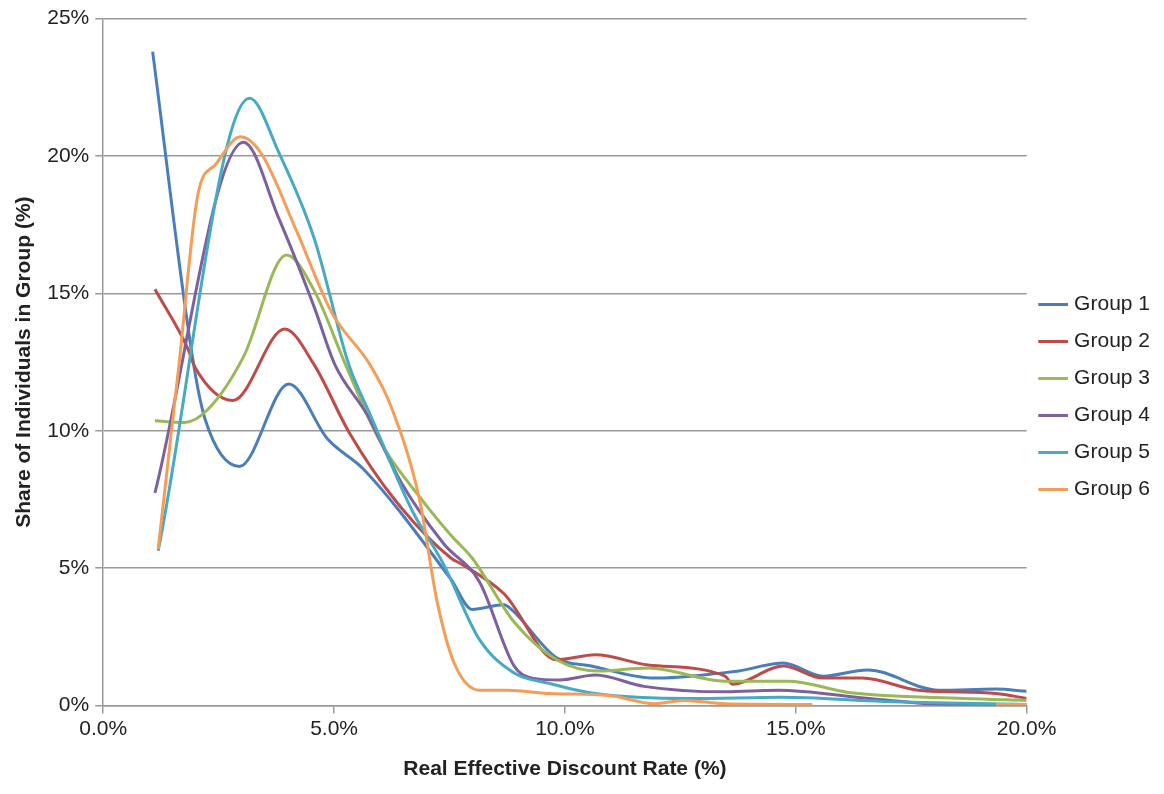 The height and width of the screenshot is (794, 1164). Describe the element at coordinates (565, 768) in the screenshot. I see `x-axis-title: Real Effective Discount Rate (%)` at that location.